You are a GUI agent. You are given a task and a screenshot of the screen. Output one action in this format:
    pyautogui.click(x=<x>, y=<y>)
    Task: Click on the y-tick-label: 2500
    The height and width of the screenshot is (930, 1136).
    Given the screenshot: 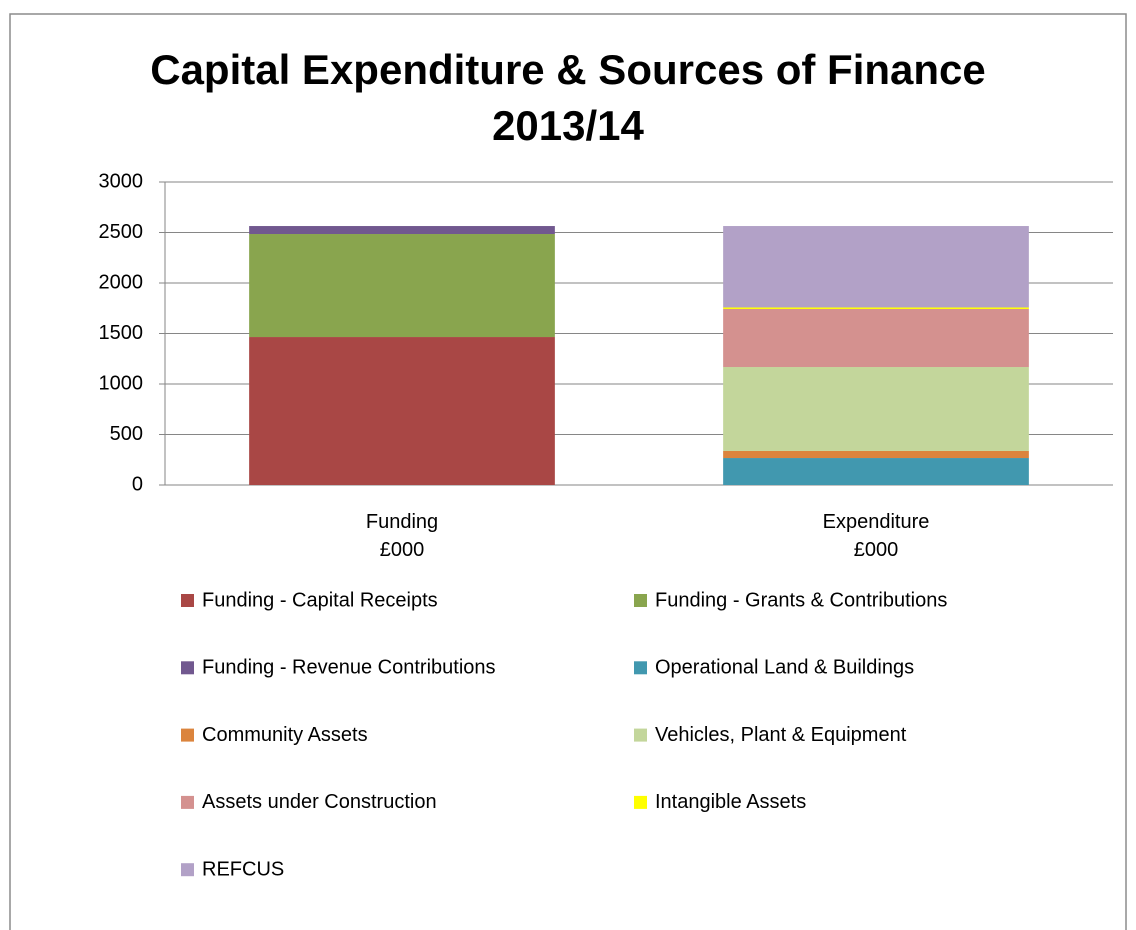 What is the action you would take?
    pyautogui.click(x=121, y=232)
    